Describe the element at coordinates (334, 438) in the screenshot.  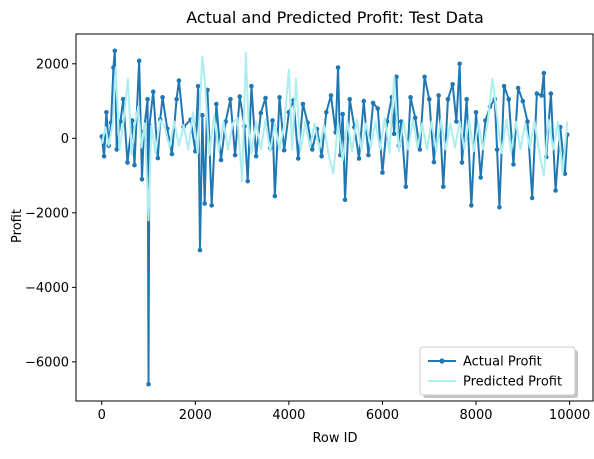
I see `x-axis-label: Row ID` at that location.